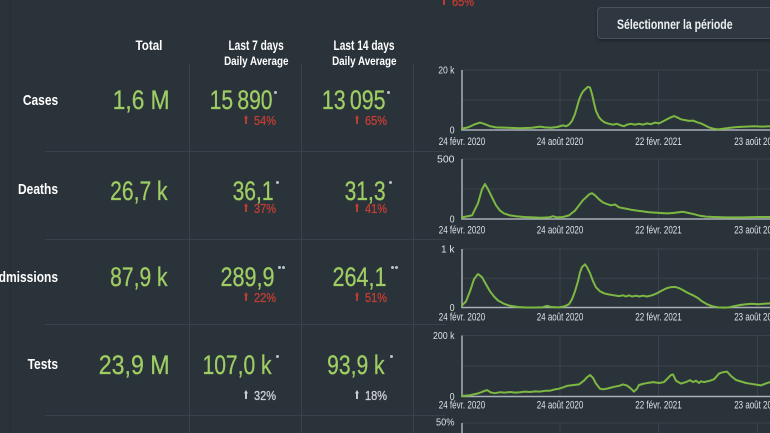  Describe the element at coordinates (446, 70) in the screenshot. I see `svg-text: 20 k` at that location.